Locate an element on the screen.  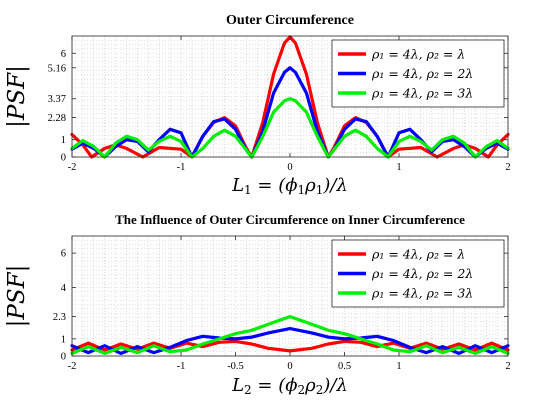
y-tick-label: 3.37 is located at coordinates (57, 99).